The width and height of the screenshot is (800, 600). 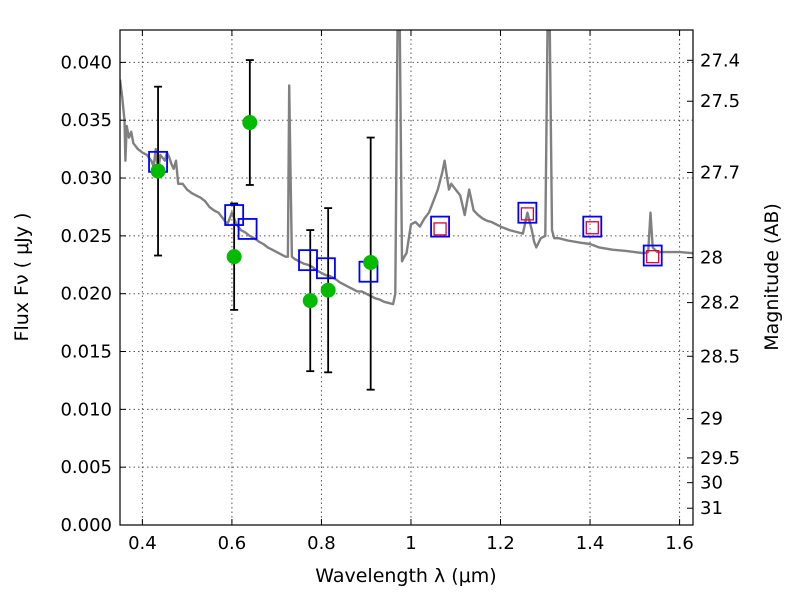 What do you see at coordinates (405, 576) in the screenshot?
I see `x-axis-label: Wavelength λ (μm)` at bounding box center [405, 576].